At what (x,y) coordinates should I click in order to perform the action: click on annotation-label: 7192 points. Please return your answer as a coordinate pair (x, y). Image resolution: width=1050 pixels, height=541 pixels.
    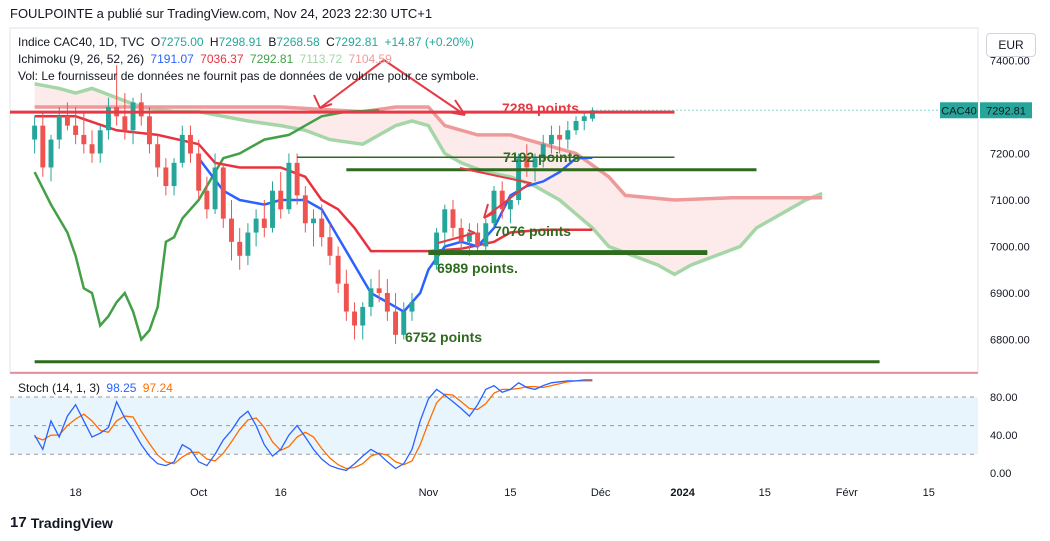
    Looking at the image, I should click on (541, 157).